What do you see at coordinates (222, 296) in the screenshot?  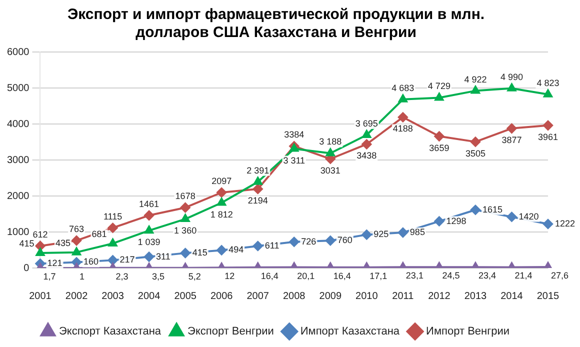 I see `x-tick-label: 2006` at bounding box center [222, 296].